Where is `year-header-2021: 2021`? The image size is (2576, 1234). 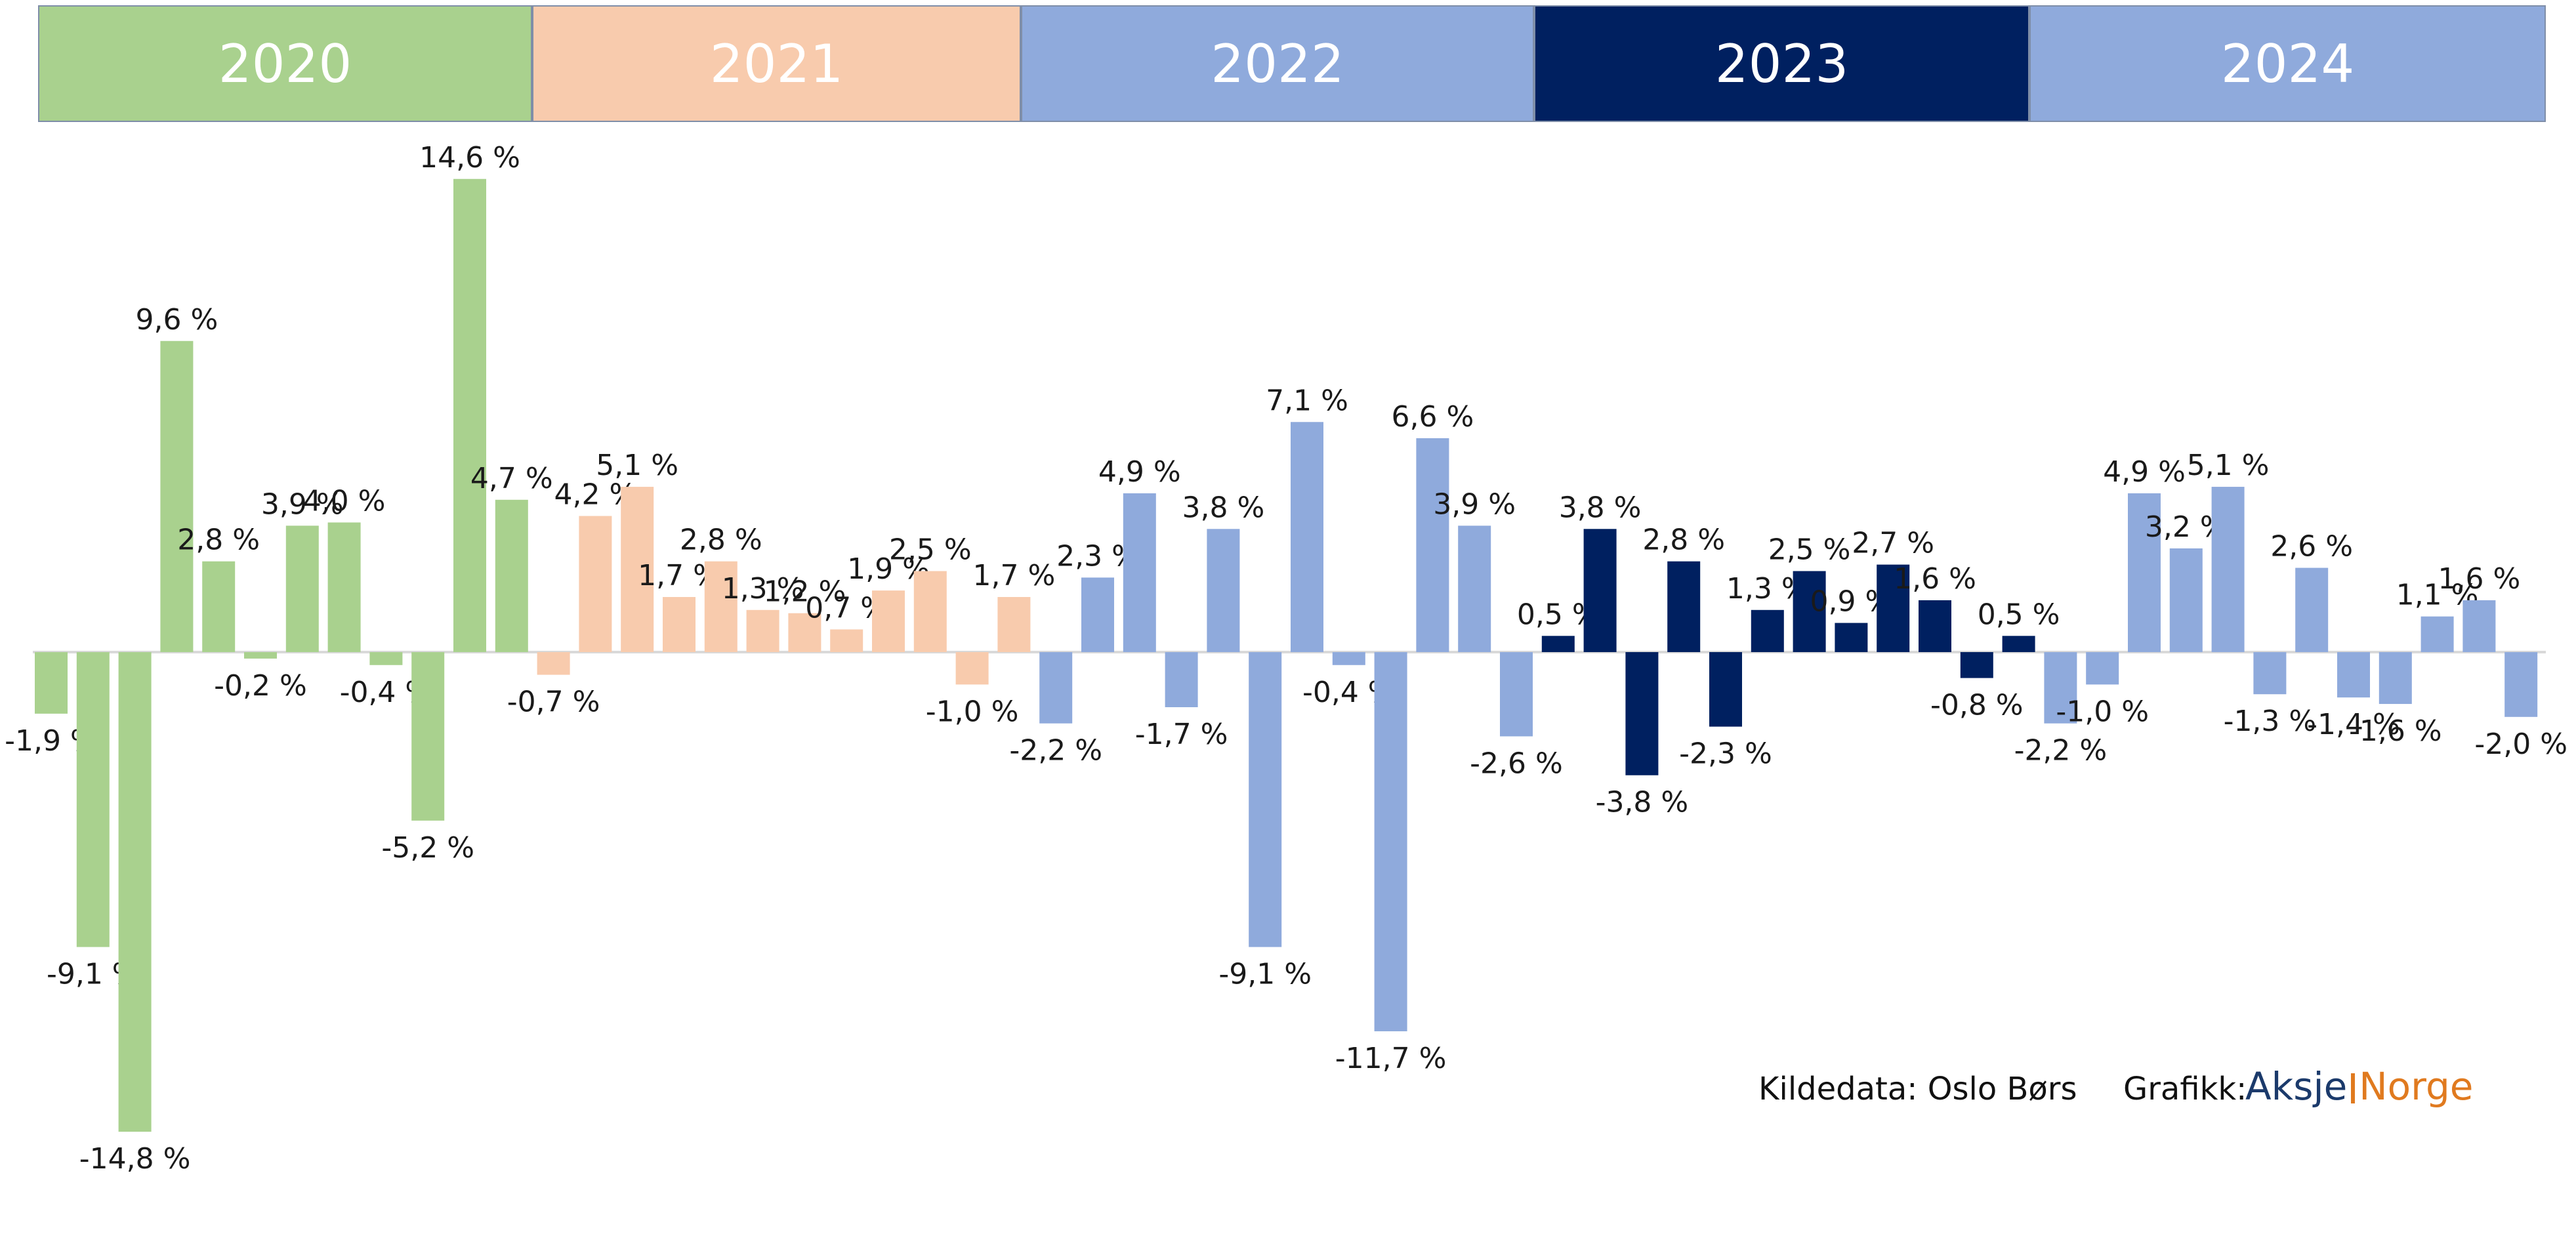
year-header-2021: 2021 is located at coordinates (776, 63).